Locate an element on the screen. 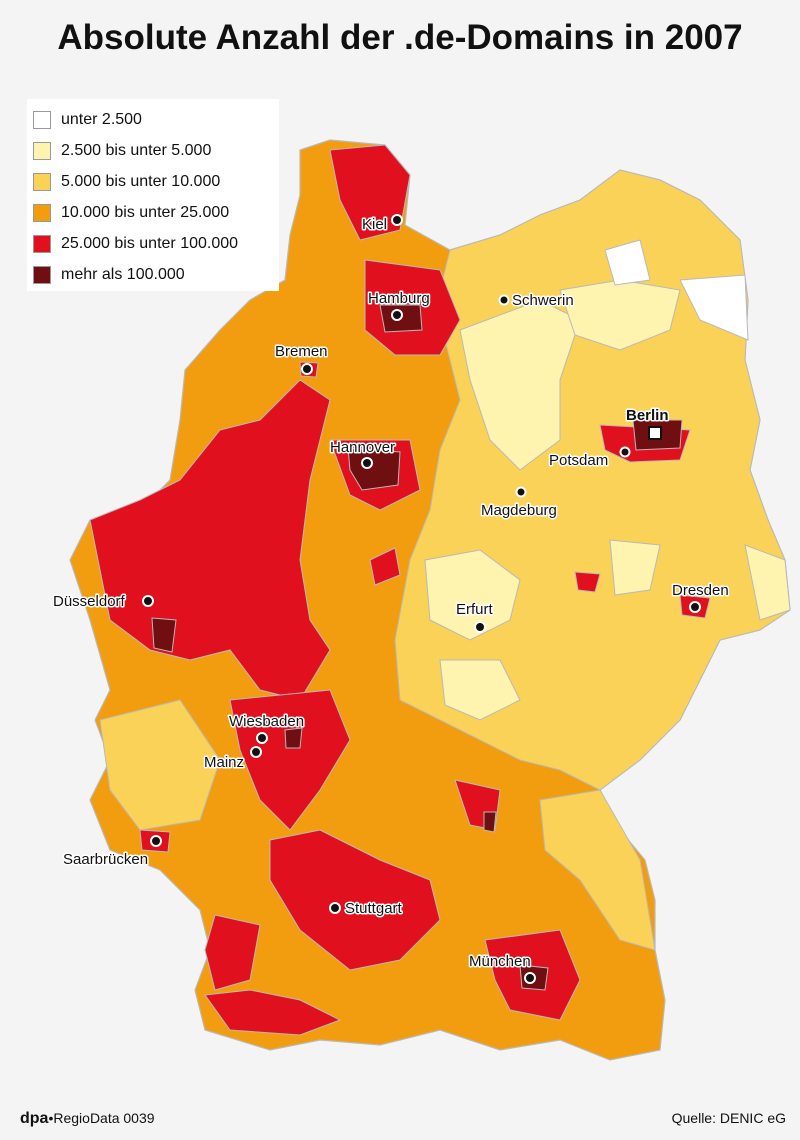  city-muenchen: München is located at coordinates (502, 968).